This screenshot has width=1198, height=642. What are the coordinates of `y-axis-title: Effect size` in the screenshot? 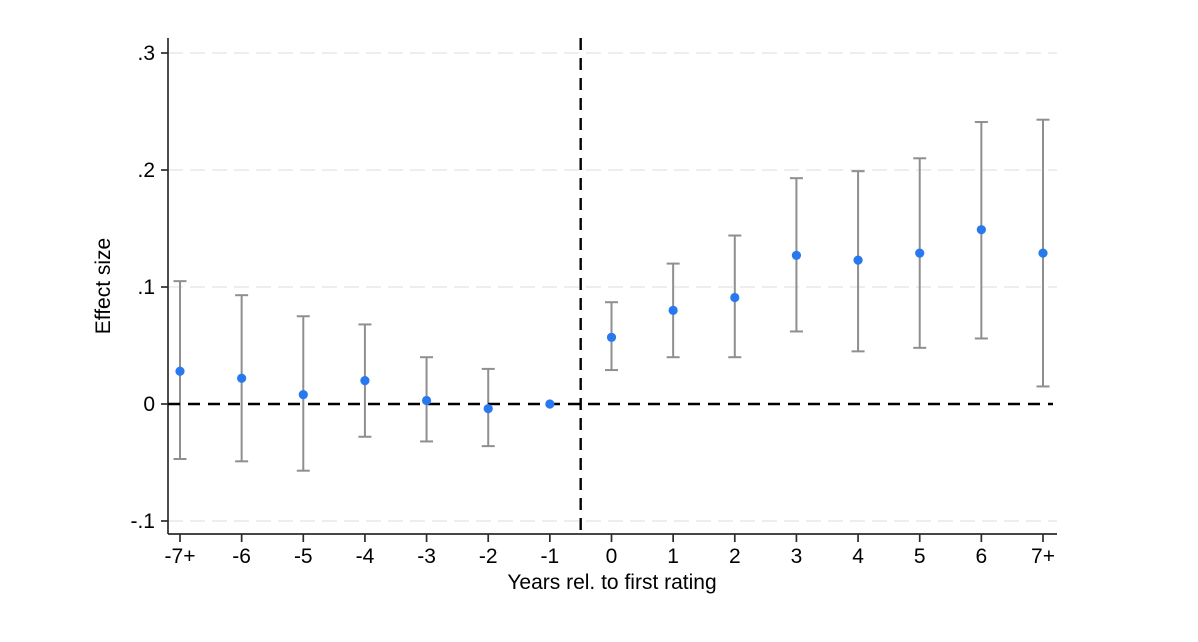 It's located at (103, 286).